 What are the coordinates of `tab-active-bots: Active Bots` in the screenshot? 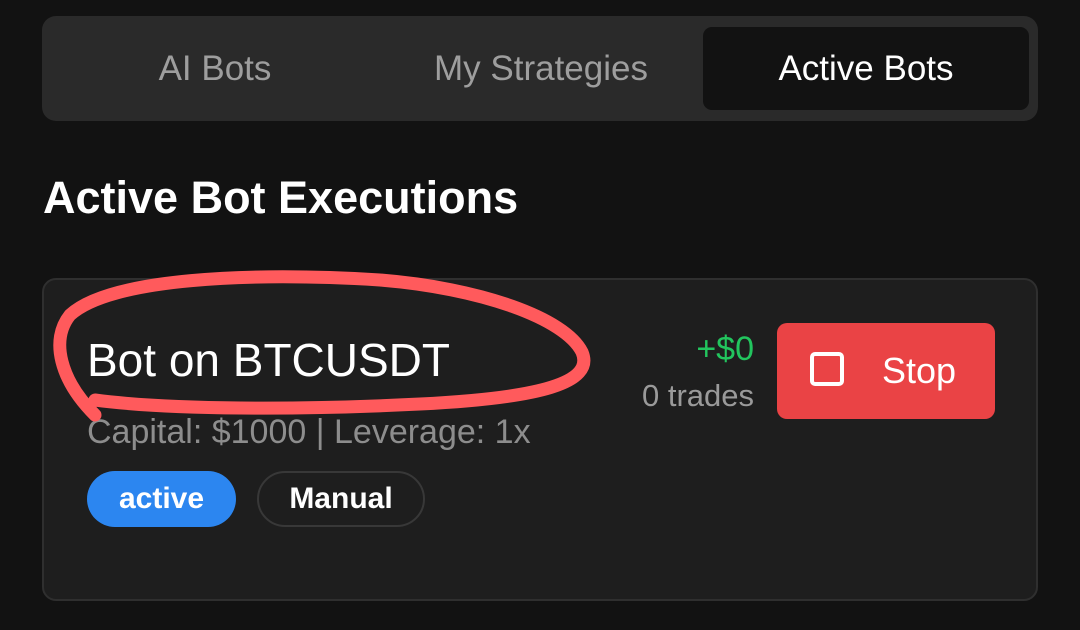 It's located at (866, 68).